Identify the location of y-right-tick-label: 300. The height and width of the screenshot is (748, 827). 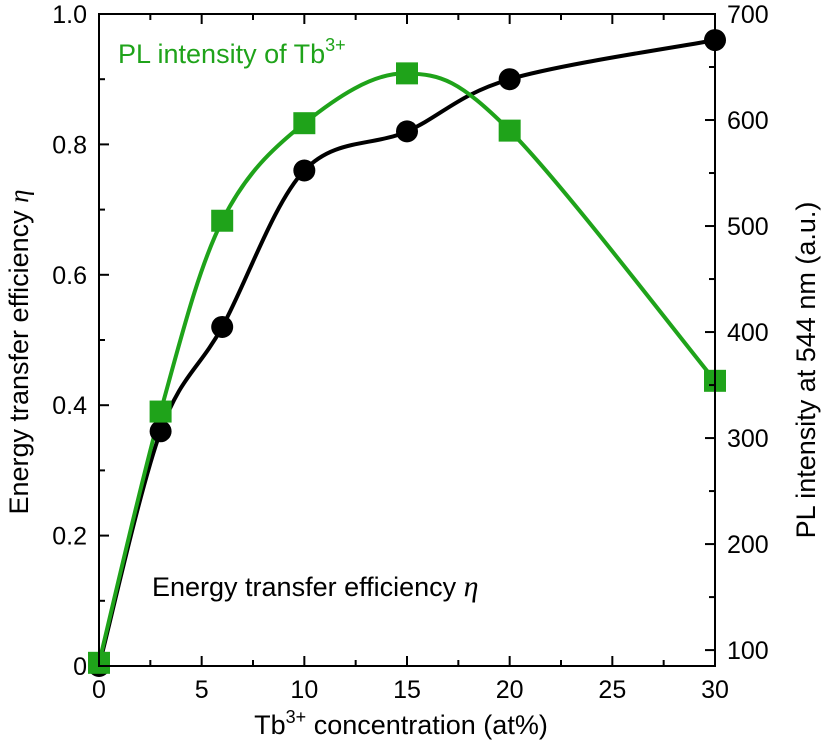
(748, 439).